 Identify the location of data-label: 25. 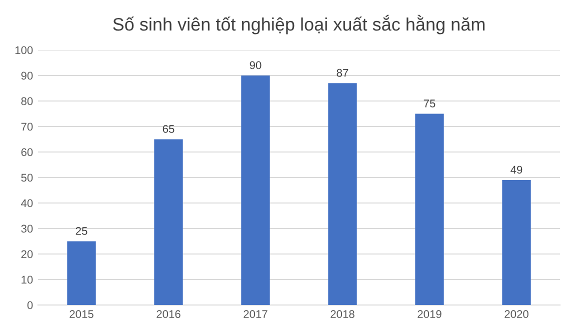
(82, 231).